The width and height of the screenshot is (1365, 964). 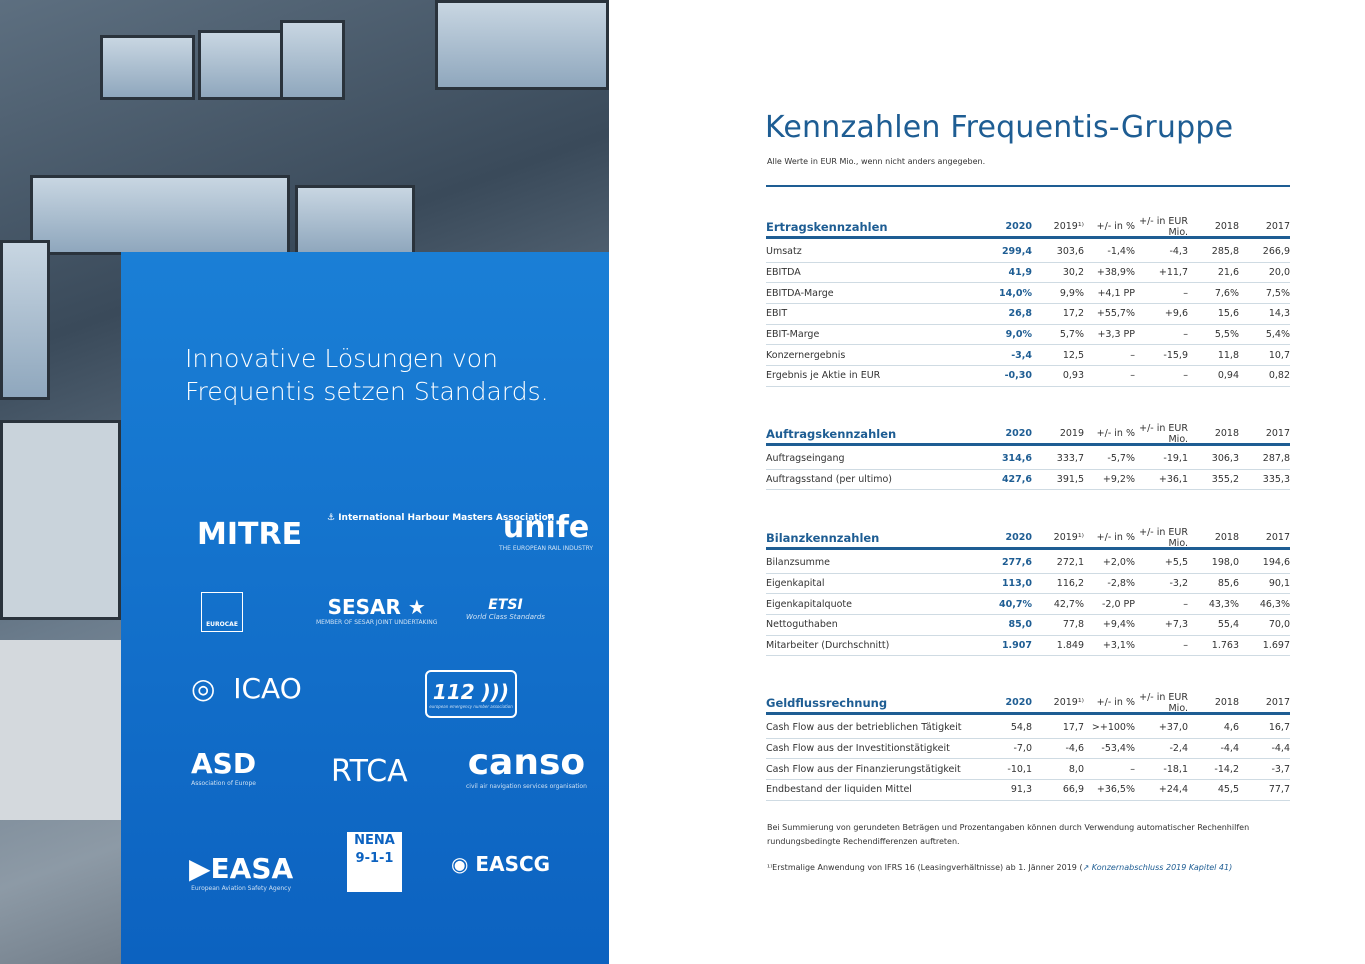 I want to click on section-title: Auftragskennzahlen, so click(x=831, y=433).